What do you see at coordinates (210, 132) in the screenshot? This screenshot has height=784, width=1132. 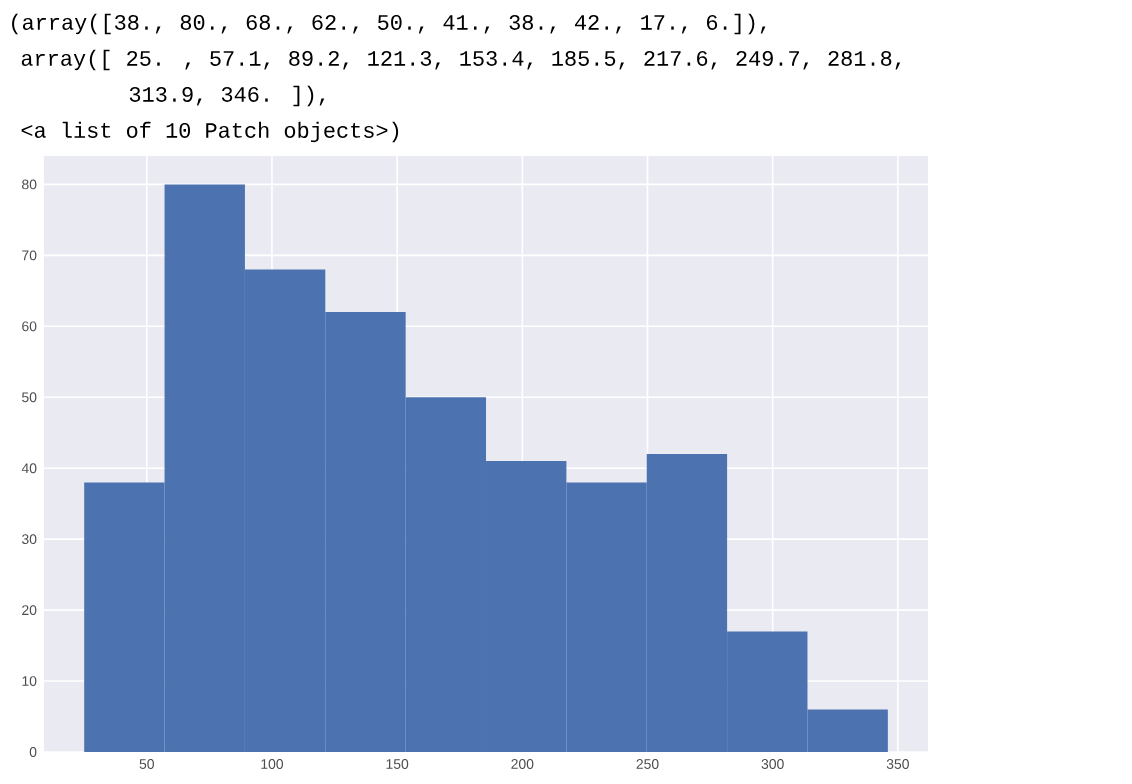 I see `text: <a list of 10 Patch objects>)` at bounding box center [210, 132].